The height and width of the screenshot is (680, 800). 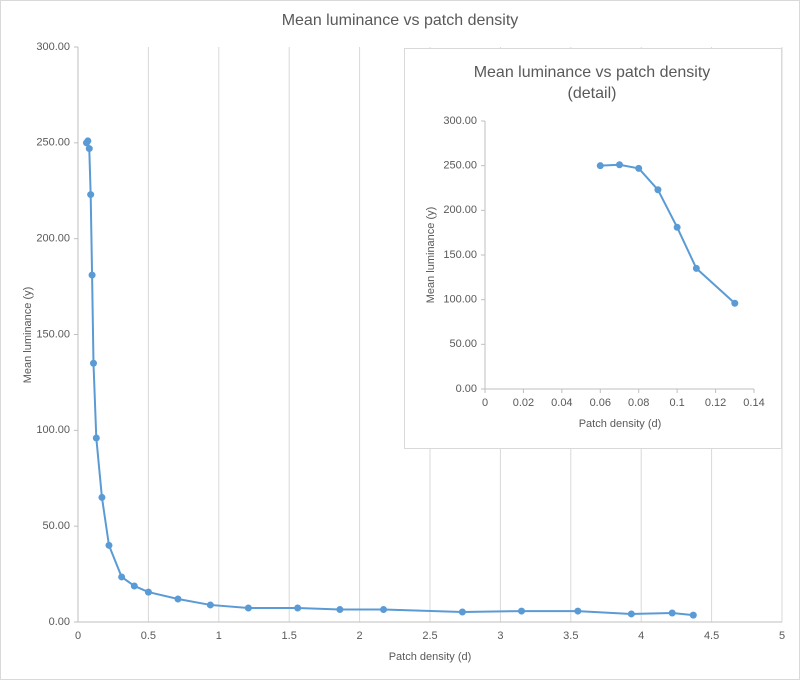 I want to click on chart-title: Mean luminance vs patch density, so click(x=400, y=20).